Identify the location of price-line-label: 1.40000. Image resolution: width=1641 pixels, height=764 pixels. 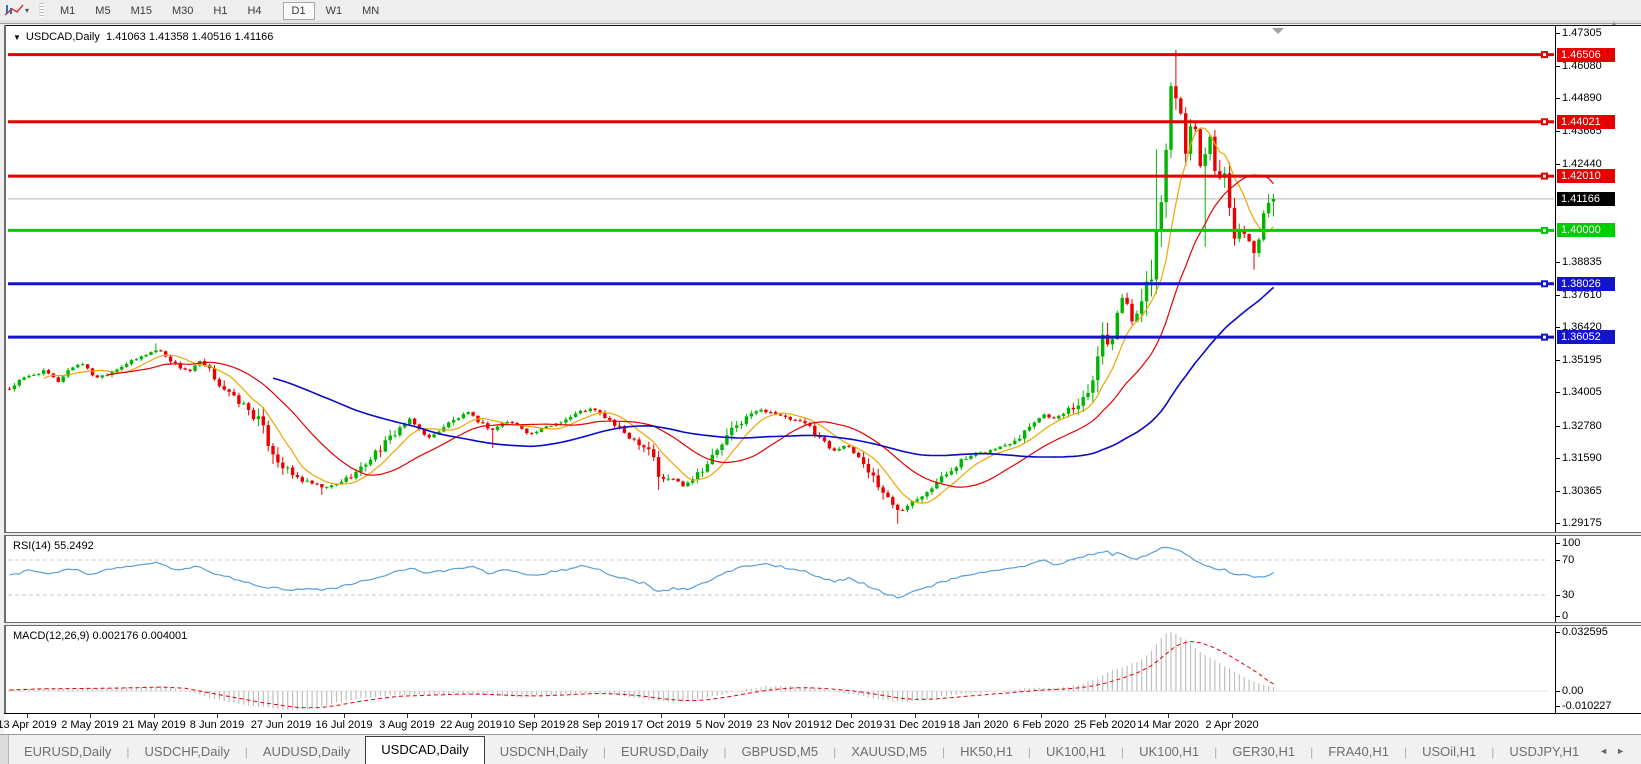
(1586, 230).